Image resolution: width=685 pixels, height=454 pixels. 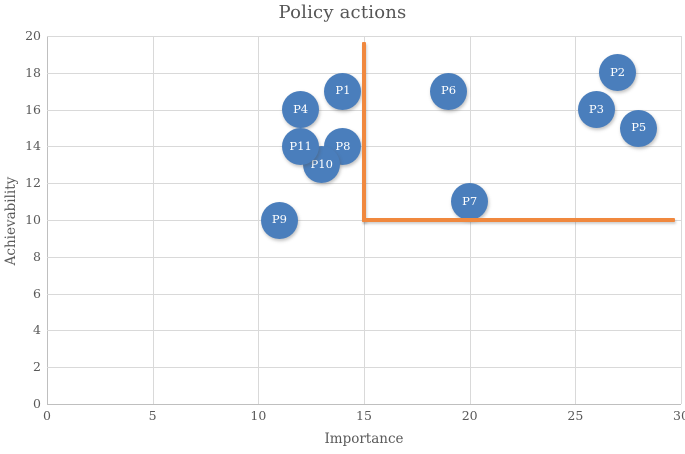 I want to click on bubble-P6: P6, so click(x=449, y=91).